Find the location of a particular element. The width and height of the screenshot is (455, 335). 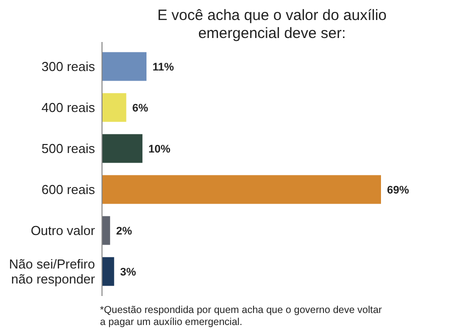

data-label: 3% is located at coordinates (128, 272).